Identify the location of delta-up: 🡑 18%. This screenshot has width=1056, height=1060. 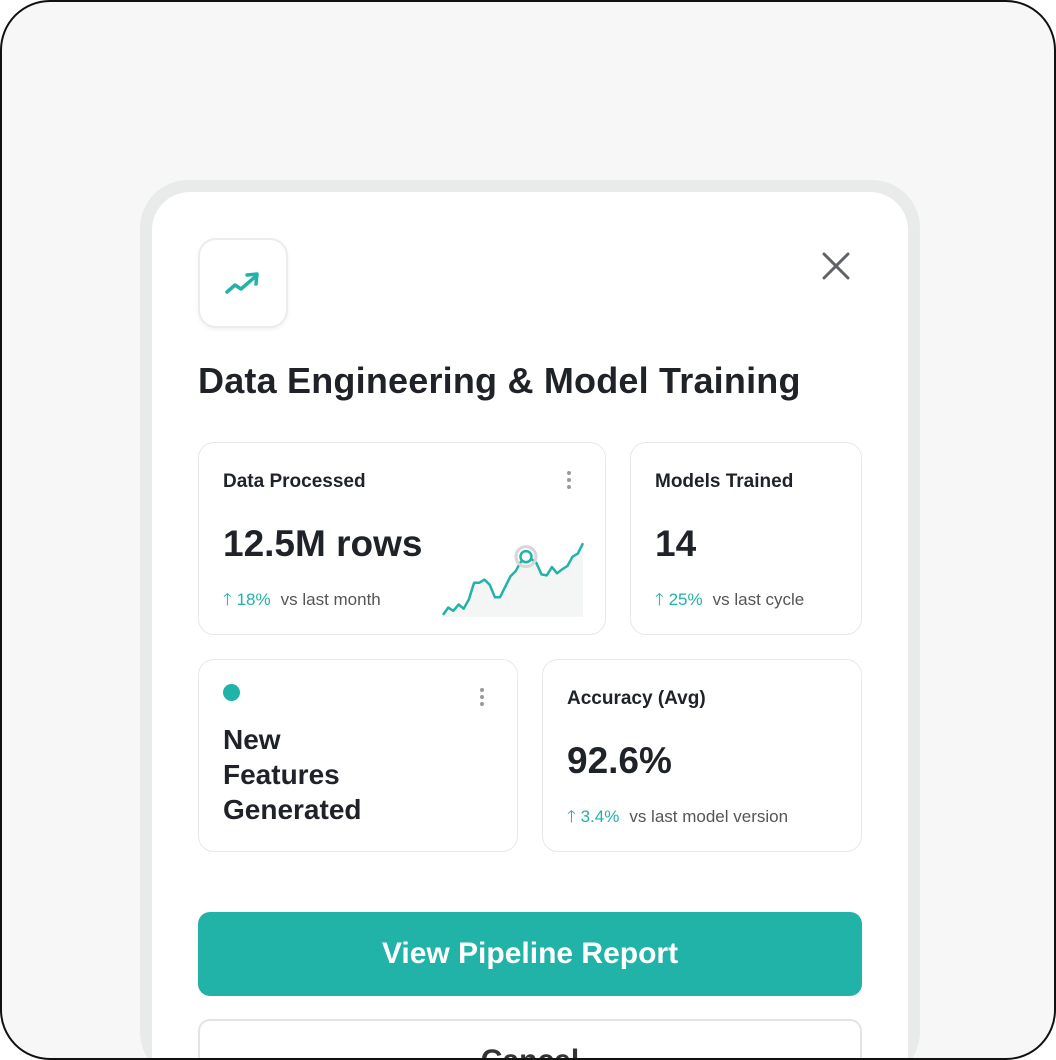
(247, 599).